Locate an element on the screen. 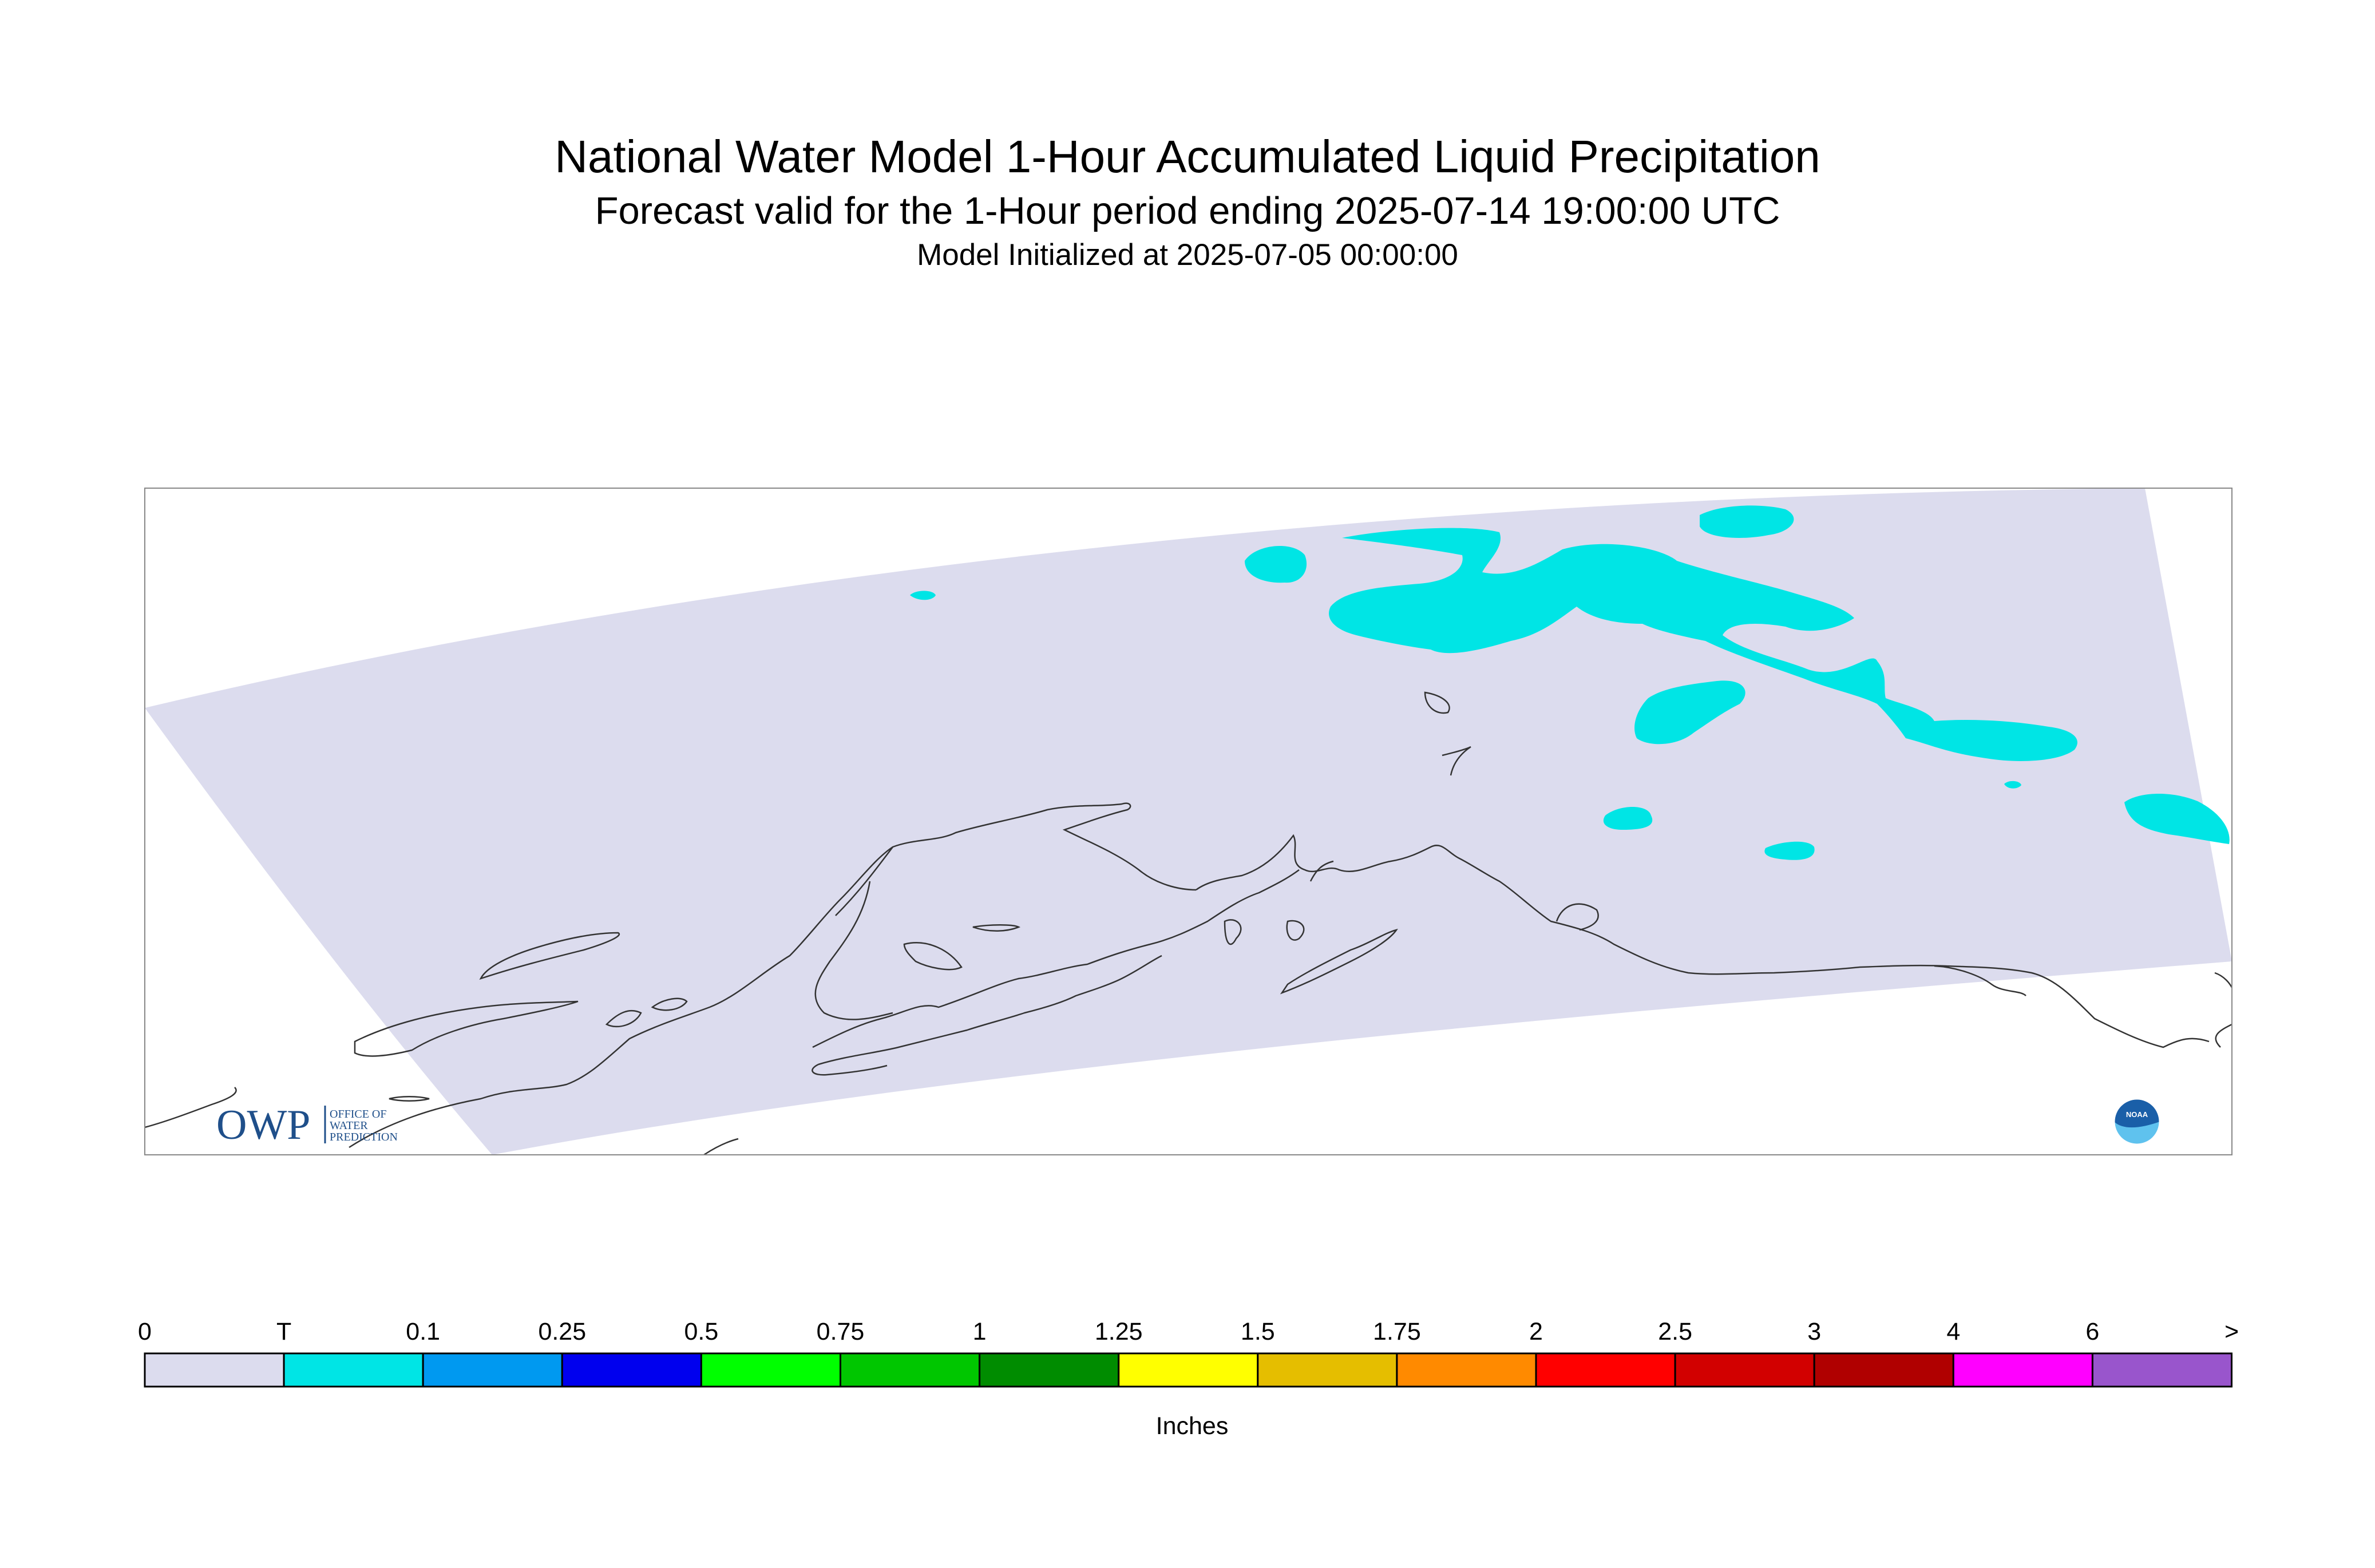 Image resolution: width=2375 pixels, height=1568 pixels. owp-logo: OWP OFFICE OF WATER PREDICTION is located at coordinates (307, 1125).